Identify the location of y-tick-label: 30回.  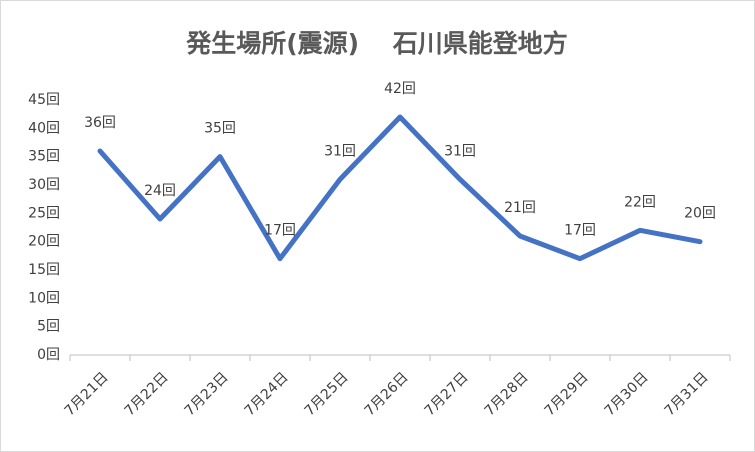
(44, 185).